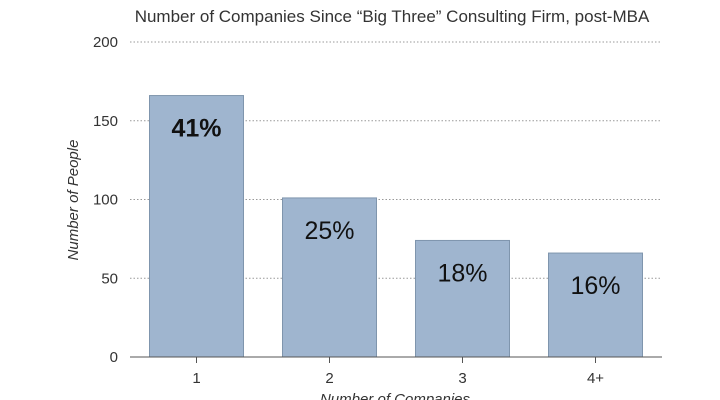 The height and width of the screenshot is (400, 720). Describe the element at coordinates (462, 378) in the screenshot. I see `x-tick-label: 3` at that location.